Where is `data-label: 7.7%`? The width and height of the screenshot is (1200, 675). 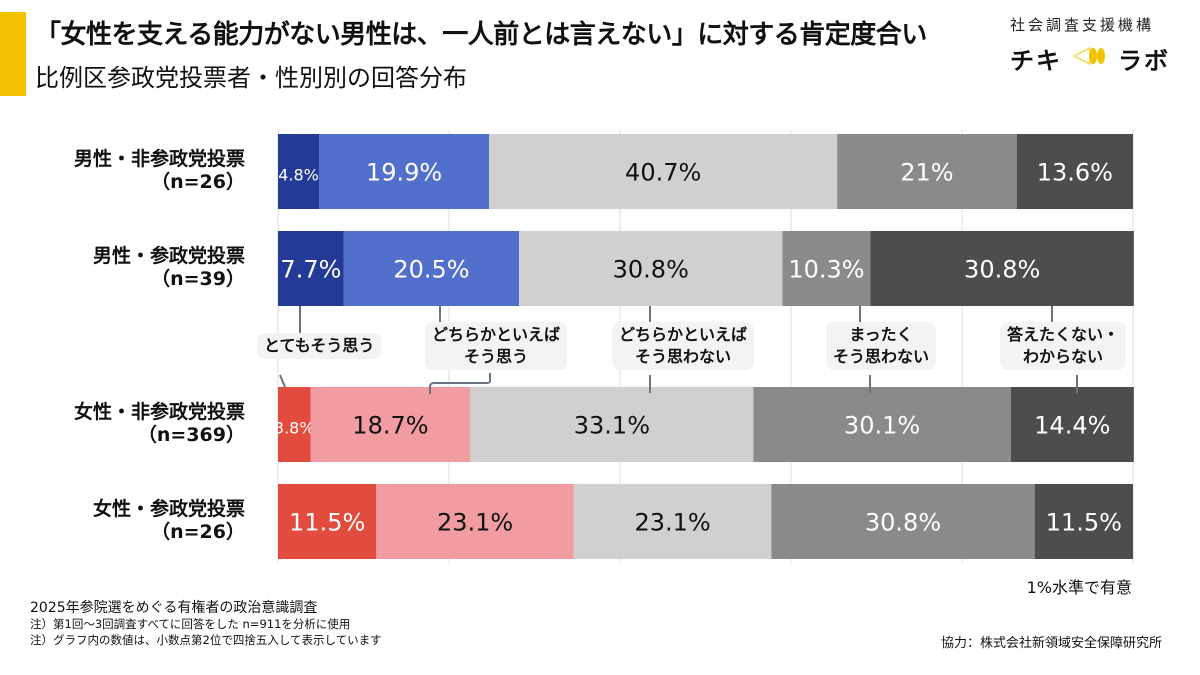
data-label: 7.7% is located at coordinates (310, 270).